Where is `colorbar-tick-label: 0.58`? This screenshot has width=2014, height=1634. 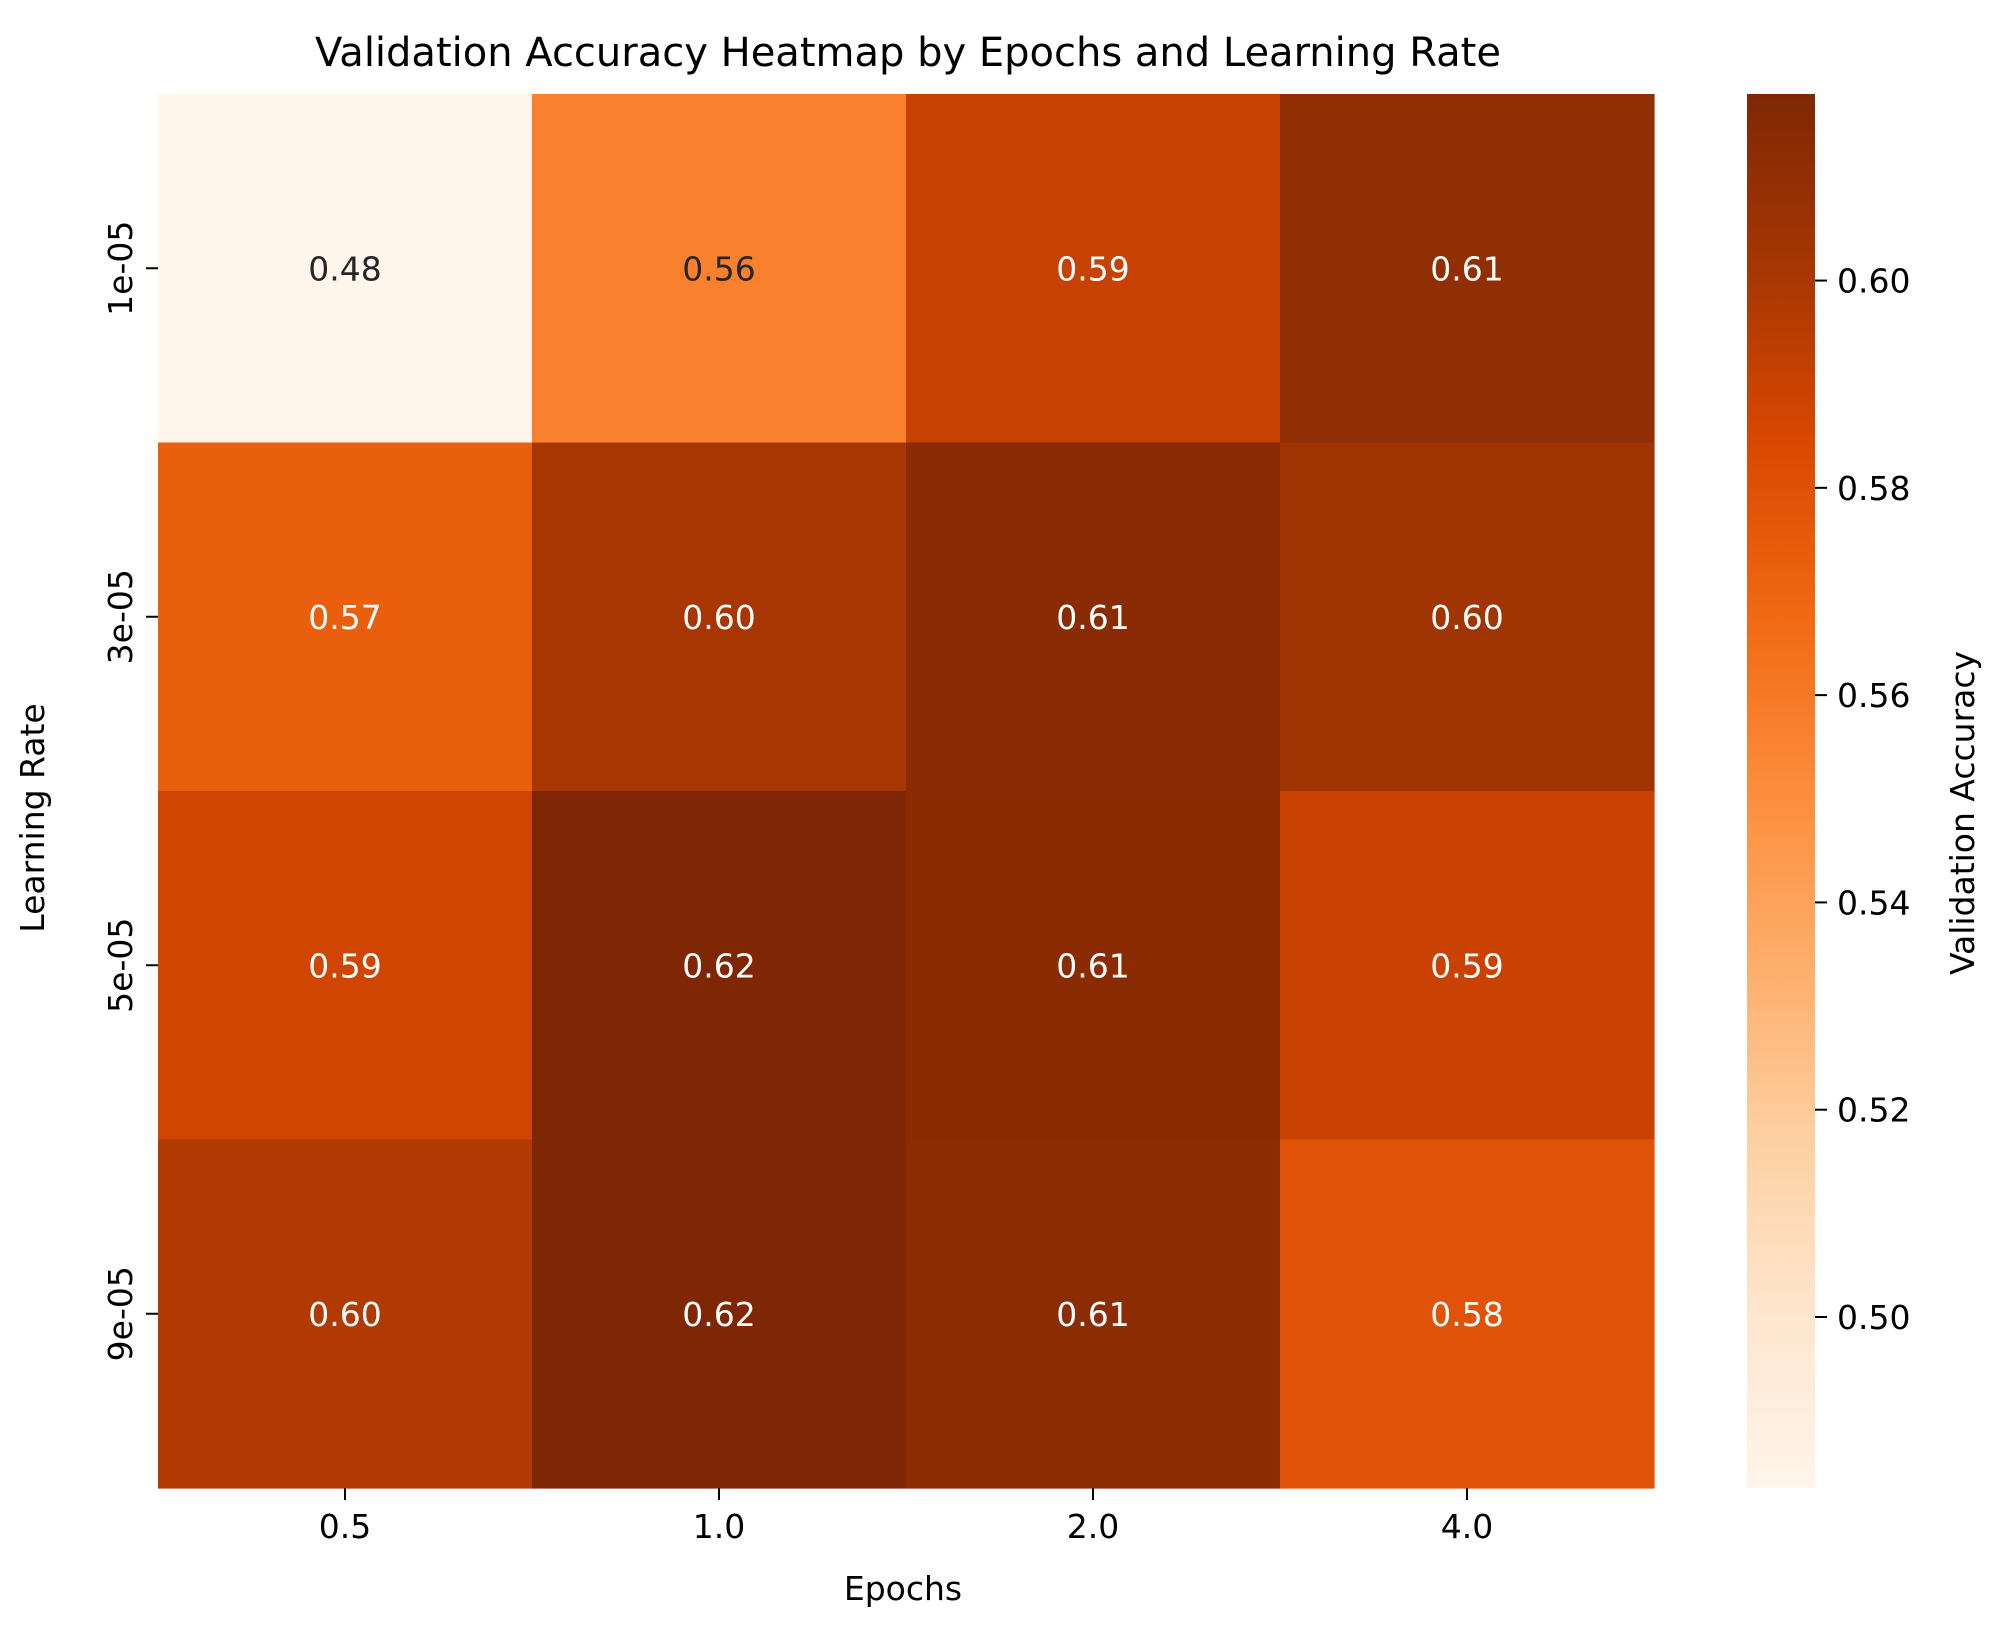 colorbar-tick-label: 0.58 is located at coordinates (1873, 488).